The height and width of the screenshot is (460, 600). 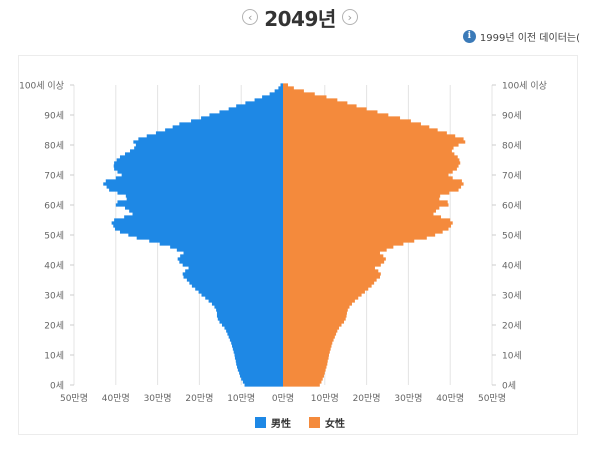 I want to click on data-note: i 1999년 이전 데이터는(, so click(x=521, y=36).